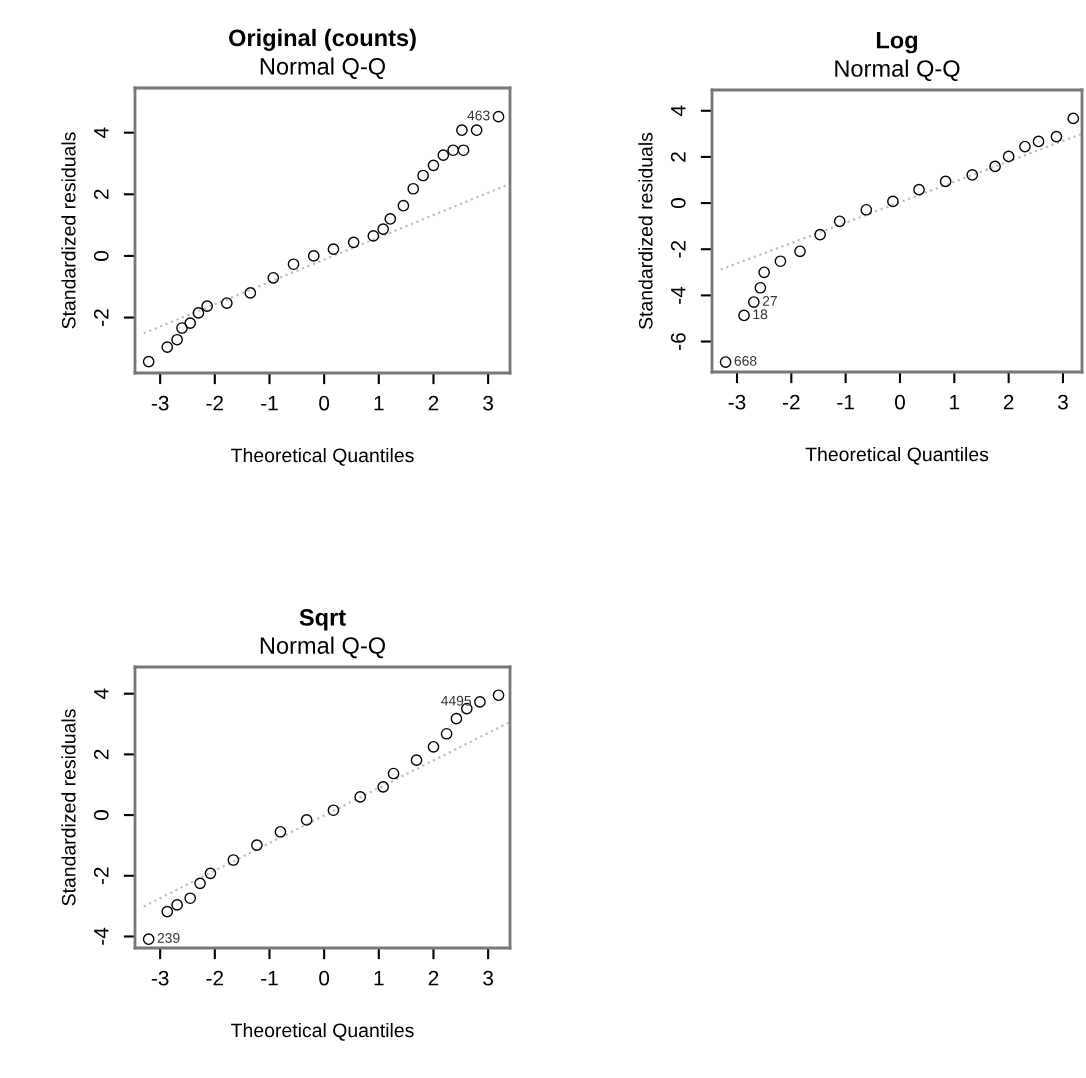 This screenshot has height=1078, width=1086. Describe the element at coordinates (760, 314) in the screenshot. I see `annotation: 18` at that location.